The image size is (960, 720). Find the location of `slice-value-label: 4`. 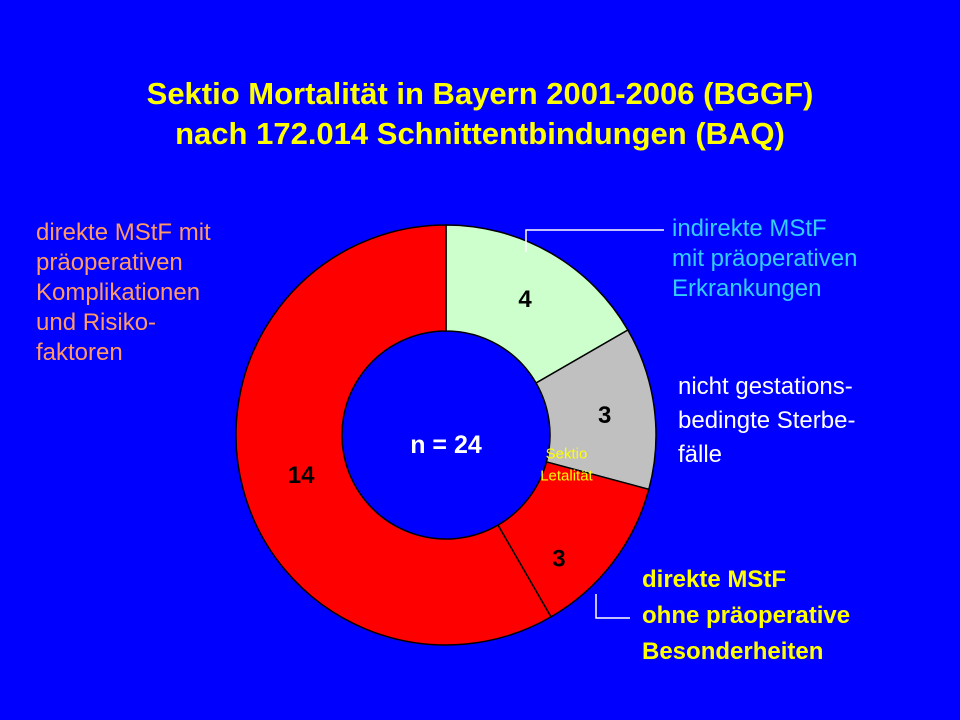

slice-value-label: 4 is located at coordinates (525, 299).